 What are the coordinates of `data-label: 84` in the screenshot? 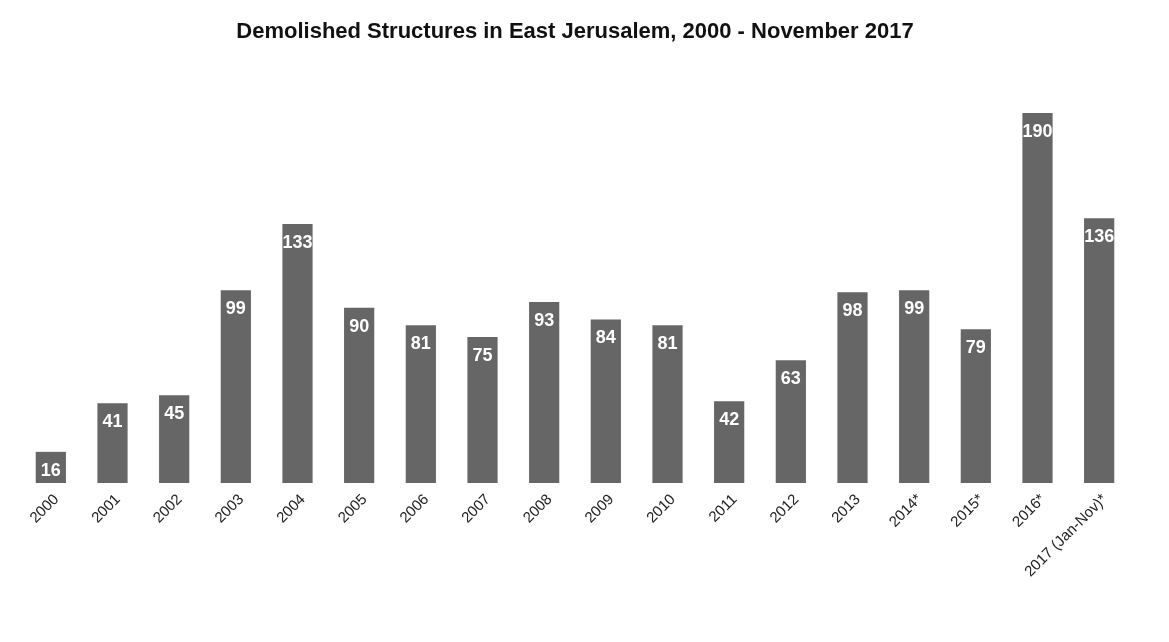 It's located at (605, 337).